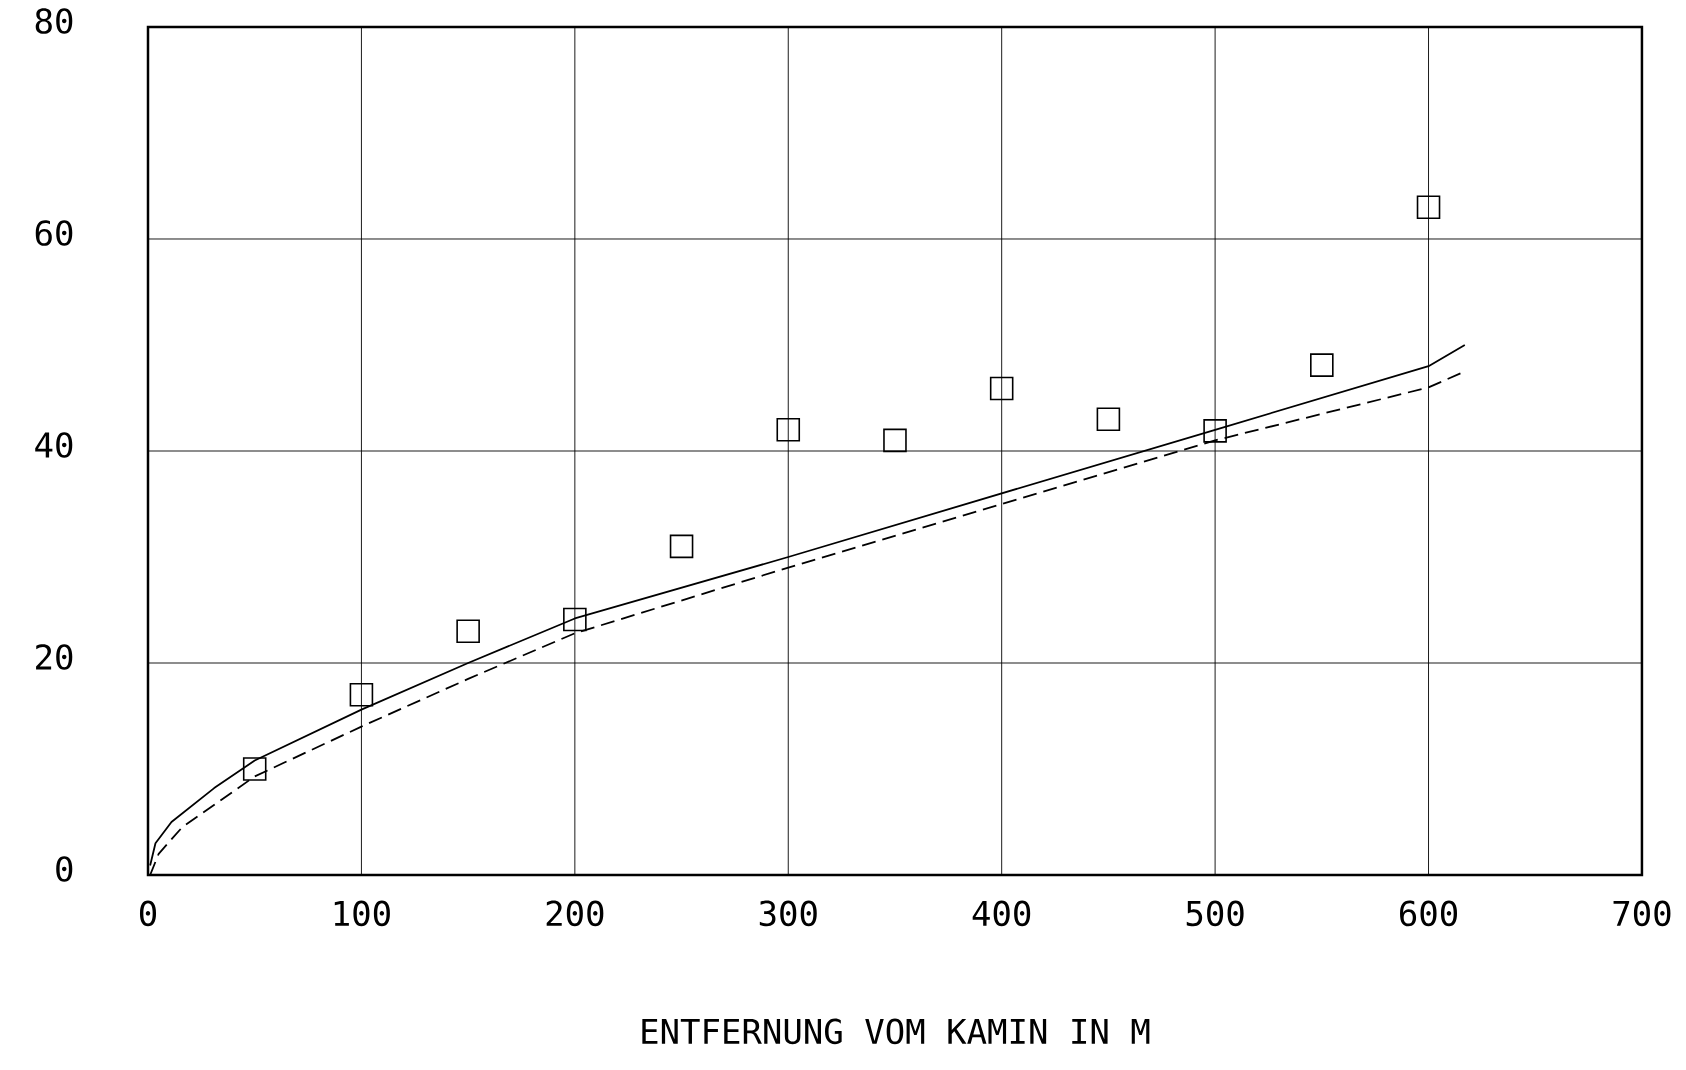 This screenshot has width=1686, height=1070. What do you see at coordinates (575, 913) in the screenshot?
I see `x-tick-label: 200` at bounding box center [575, 913].